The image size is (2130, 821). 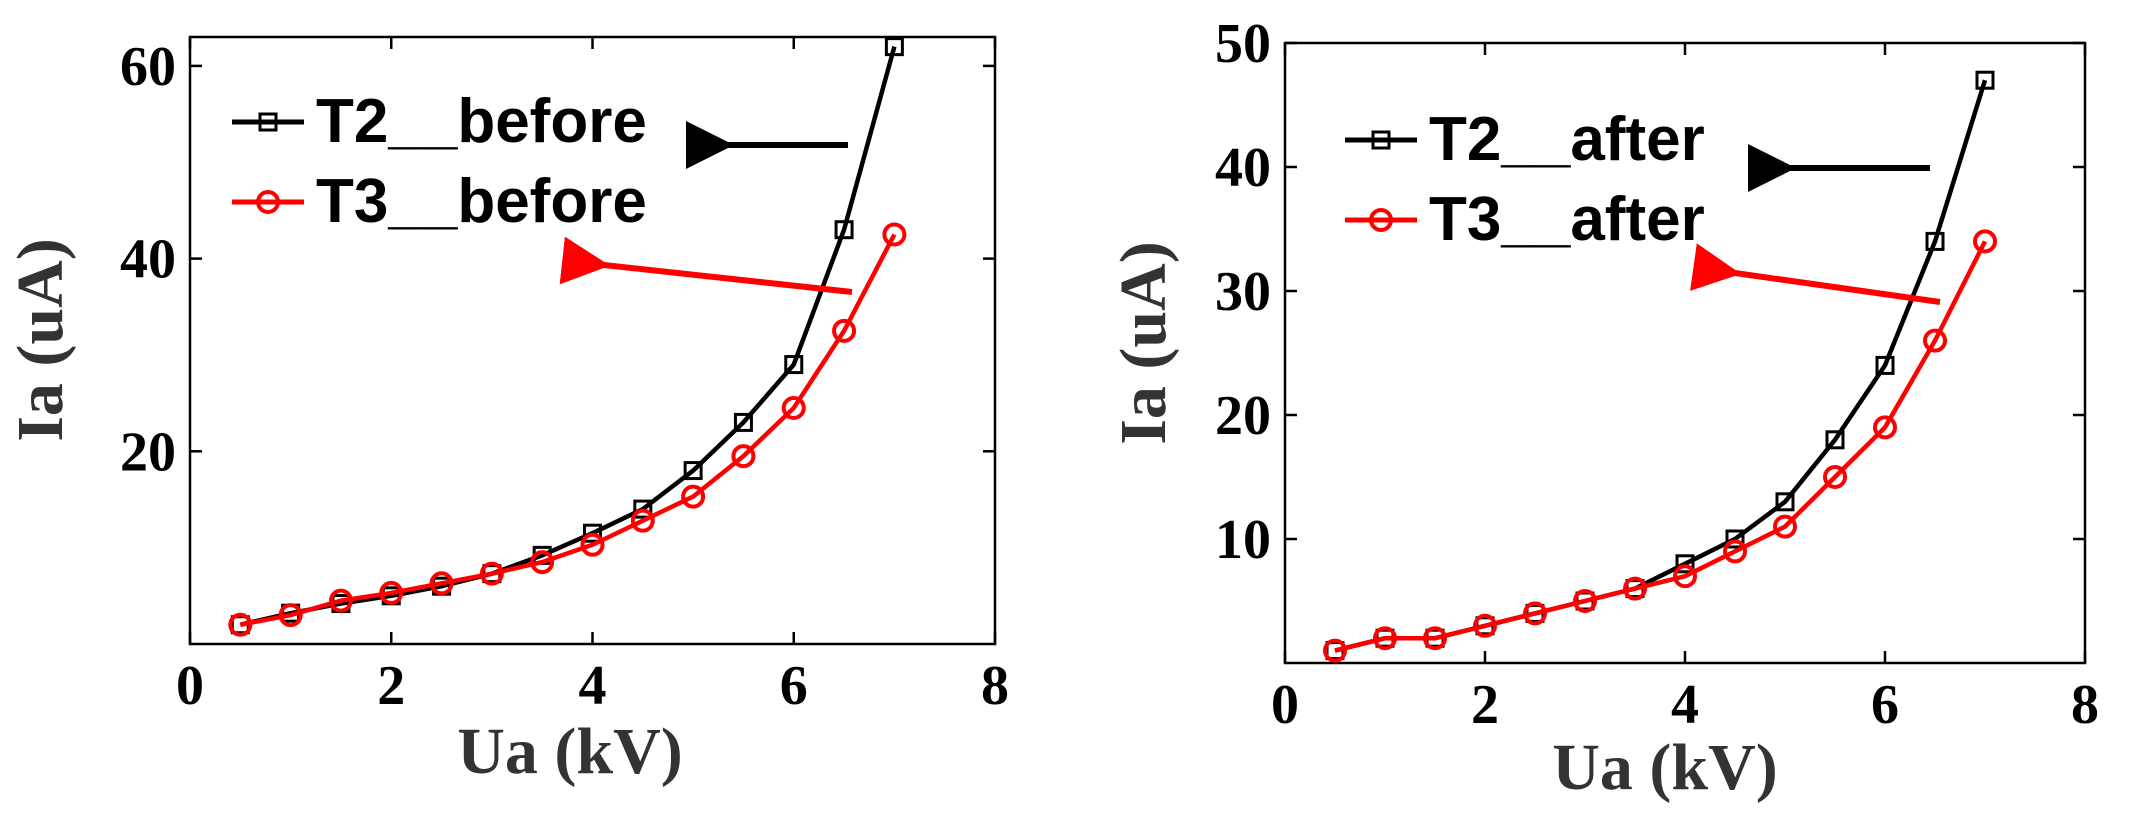 What do you see at coordinates (1567, 139) in the screenshot?
I see `legend-label-T2__after: T2__after` at bounding box center [1567, 139].